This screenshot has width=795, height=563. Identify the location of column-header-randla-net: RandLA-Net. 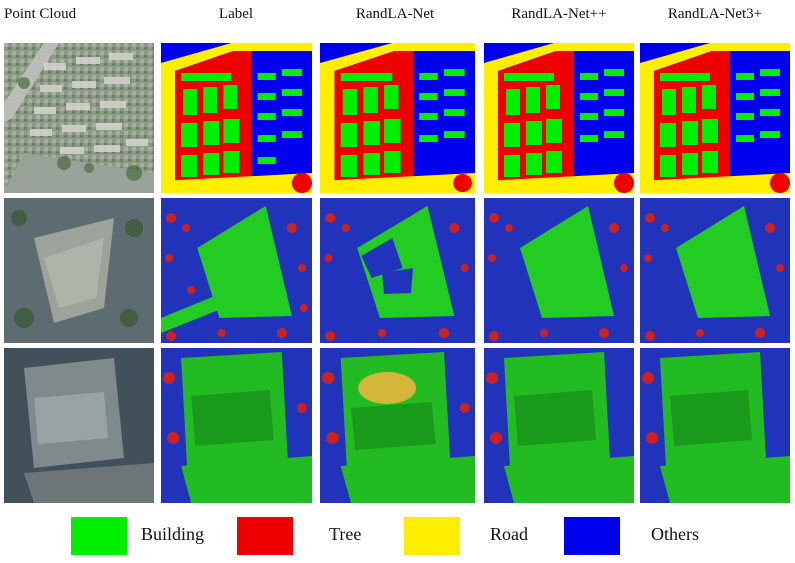
(395, 14).